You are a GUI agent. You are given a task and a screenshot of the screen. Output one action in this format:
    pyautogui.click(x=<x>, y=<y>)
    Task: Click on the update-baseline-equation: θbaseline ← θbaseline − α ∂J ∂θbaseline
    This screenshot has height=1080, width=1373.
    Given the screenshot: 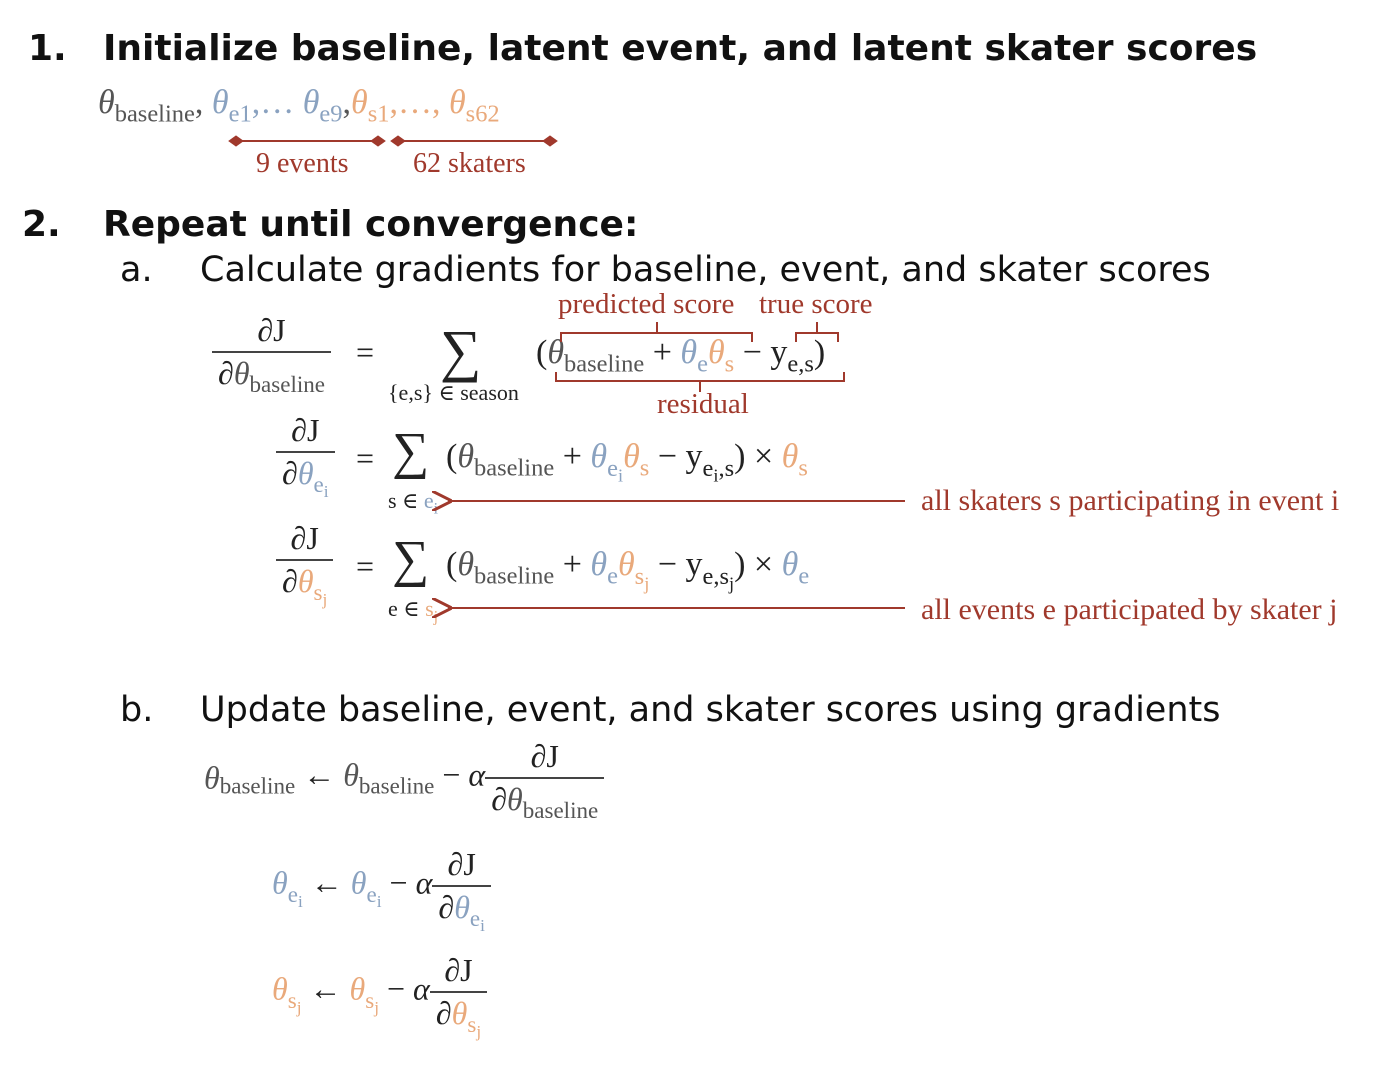 What is the action you would take?
    pyautogui.click(x=404, y=780)
    